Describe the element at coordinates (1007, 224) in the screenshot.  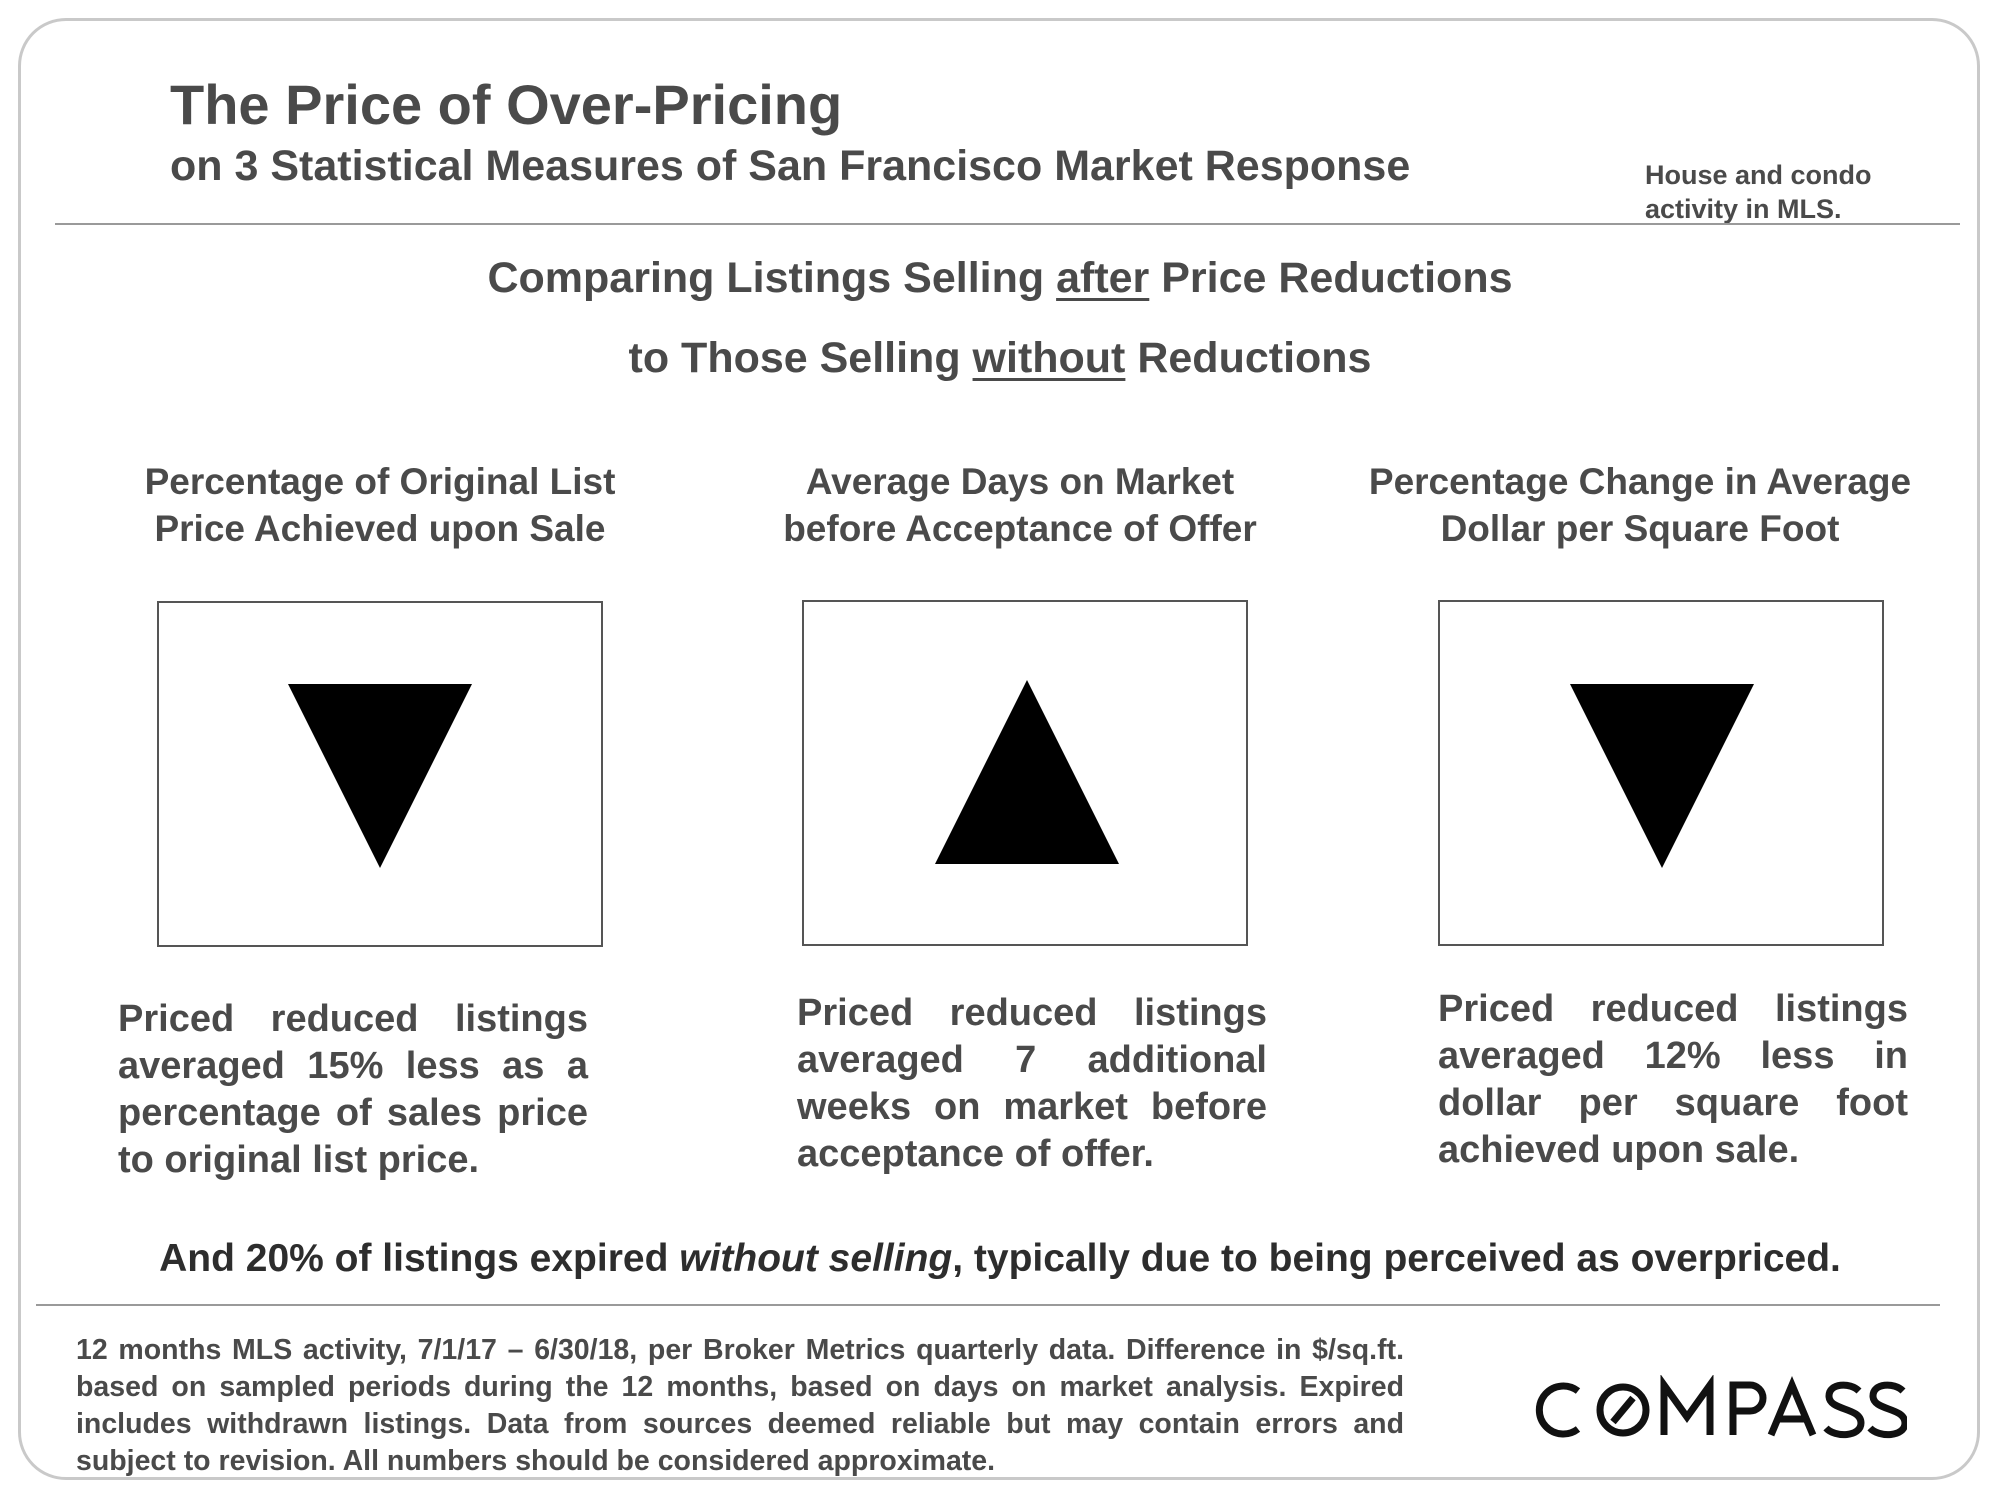
I see `header-divider` at that location.